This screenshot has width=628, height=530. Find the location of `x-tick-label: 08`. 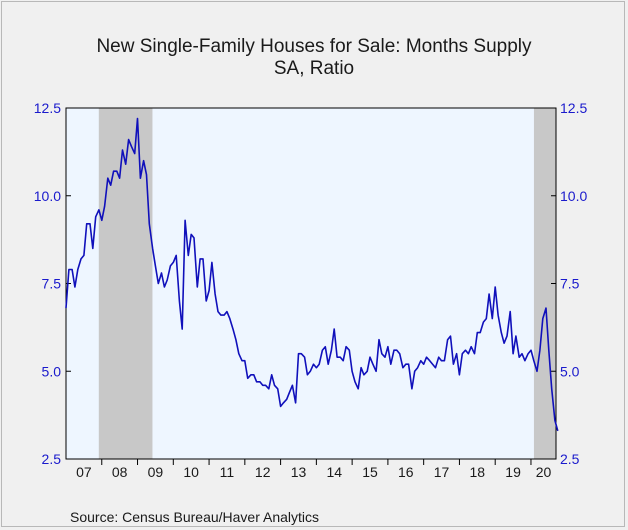

x-tick-label: 08 is located at coordinates (120, 472).